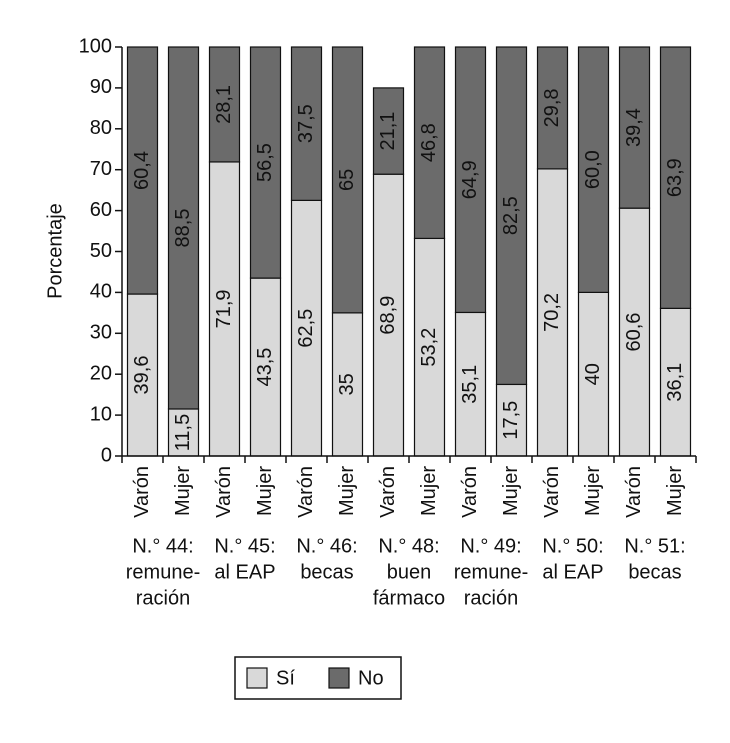 Image resolution: width=730 pixels, height=743 pixels. Describe the element at coordinates (634, 332) in the screenshot. I see `value-label: 60,6` at that location.